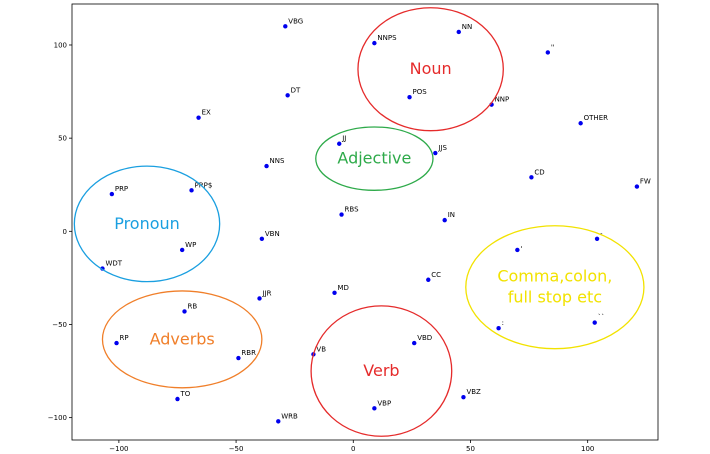 The width and height of the screenshot is (710, 454). I want to click on cluster-adverbs-ellipse, so click(182, 339).